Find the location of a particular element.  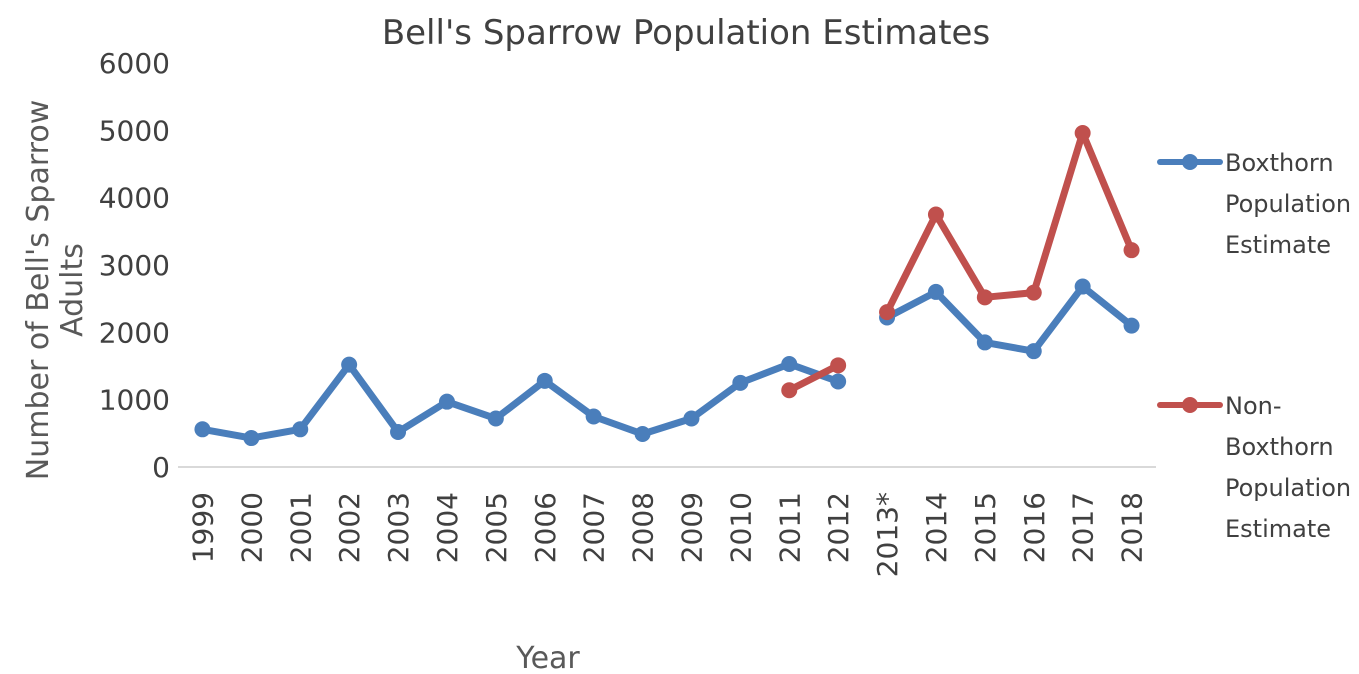

x-tick: 2001 is located at coordinates (300, 527).